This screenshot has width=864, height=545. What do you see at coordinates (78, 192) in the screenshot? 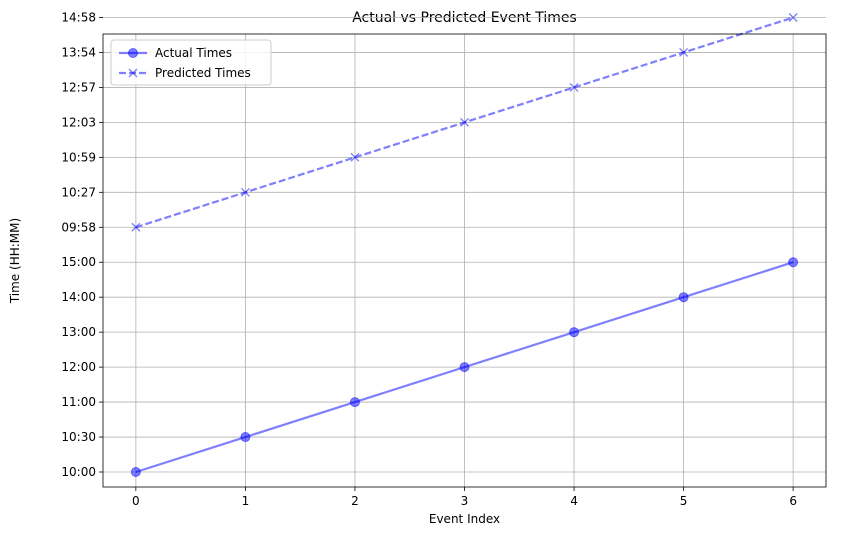
I see `y-tick-label: 10:27` at bounding box center [78, 192].